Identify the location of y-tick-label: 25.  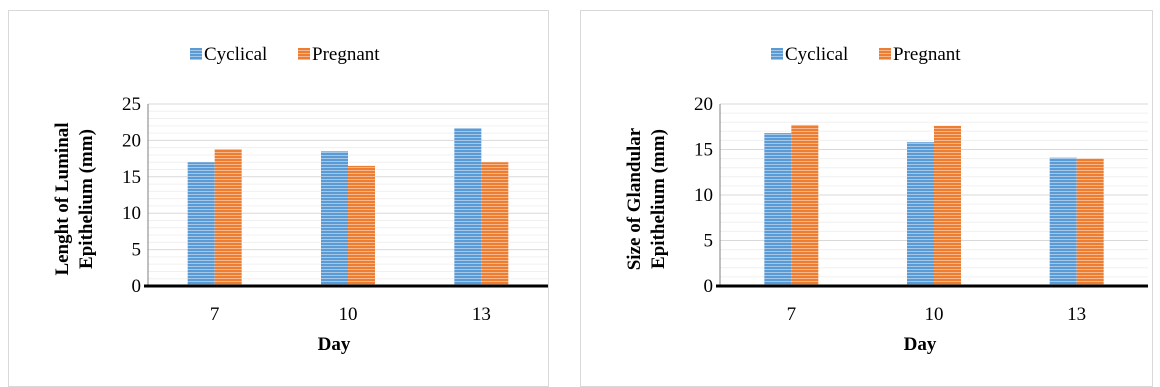
(131, 104).